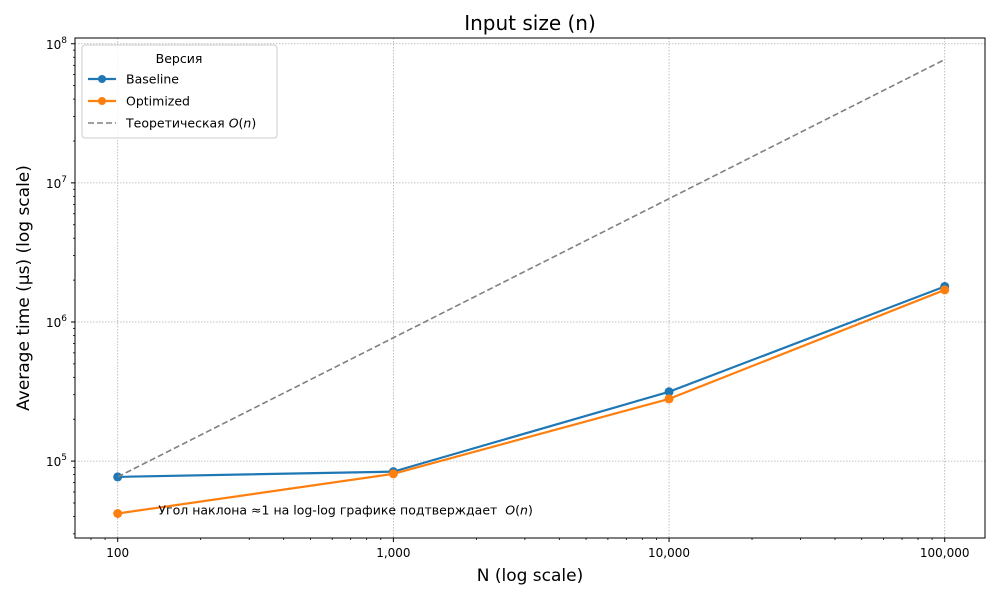 This screenshot has height=600, width=1000. I want to click on y-tick-exp: 5, so click(64, 458).